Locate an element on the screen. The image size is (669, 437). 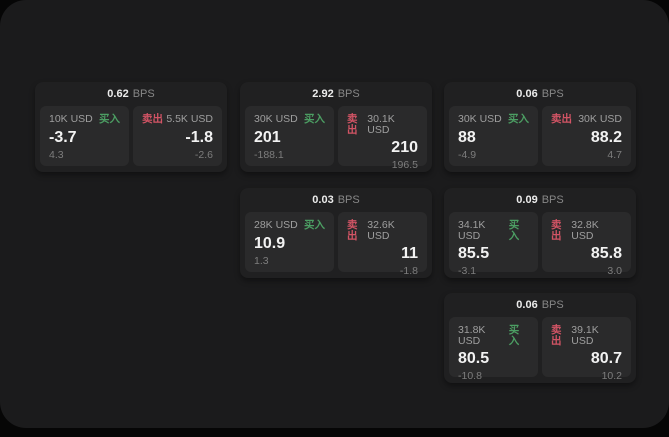
sell-price-tile: 卖出 5.5K USD -1.8 -2.6 is located at coordinates (177, 136).